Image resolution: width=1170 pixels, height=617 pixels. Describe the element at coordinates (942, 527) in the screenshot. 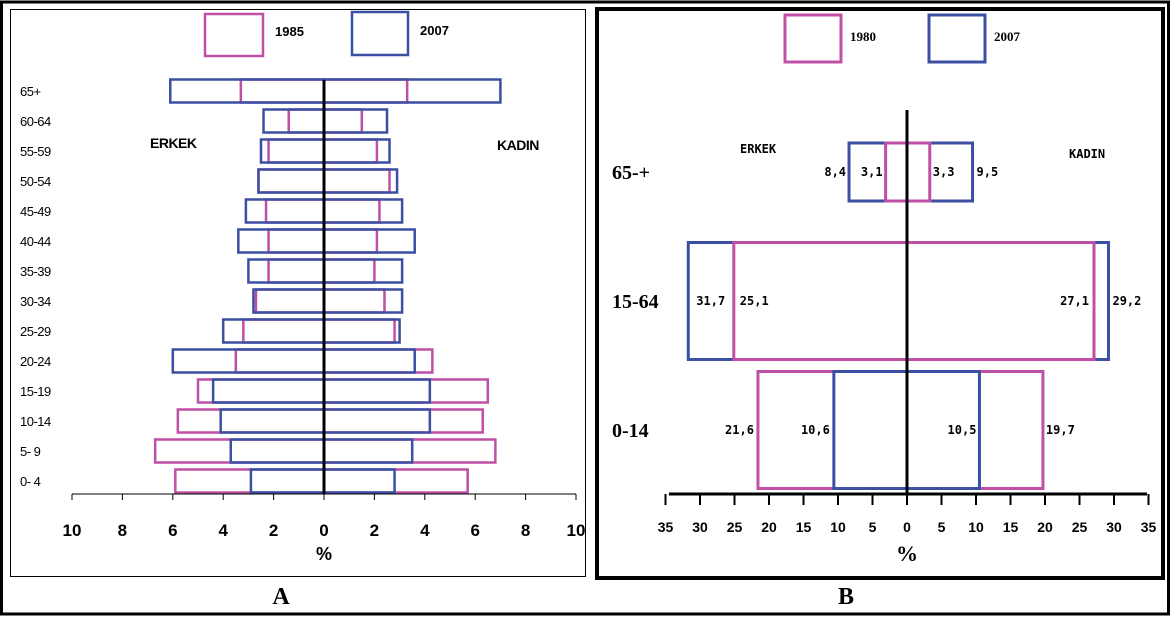

I see `x-tick-label: 5` at that location.